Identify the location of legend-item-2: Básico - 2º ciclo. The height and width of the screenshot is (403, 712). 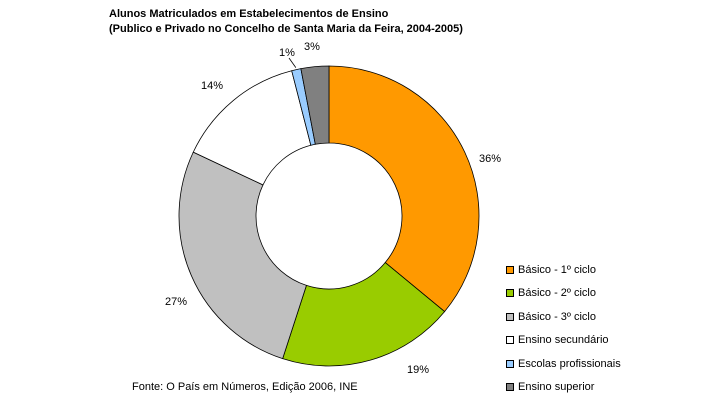
(563, 294).